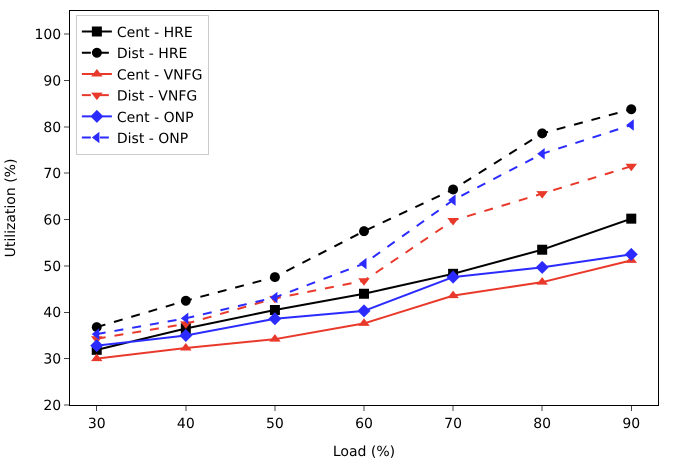 This screenshot has height=467, width=673. I want to click on y-tick-label: 80, so click(52, 128).